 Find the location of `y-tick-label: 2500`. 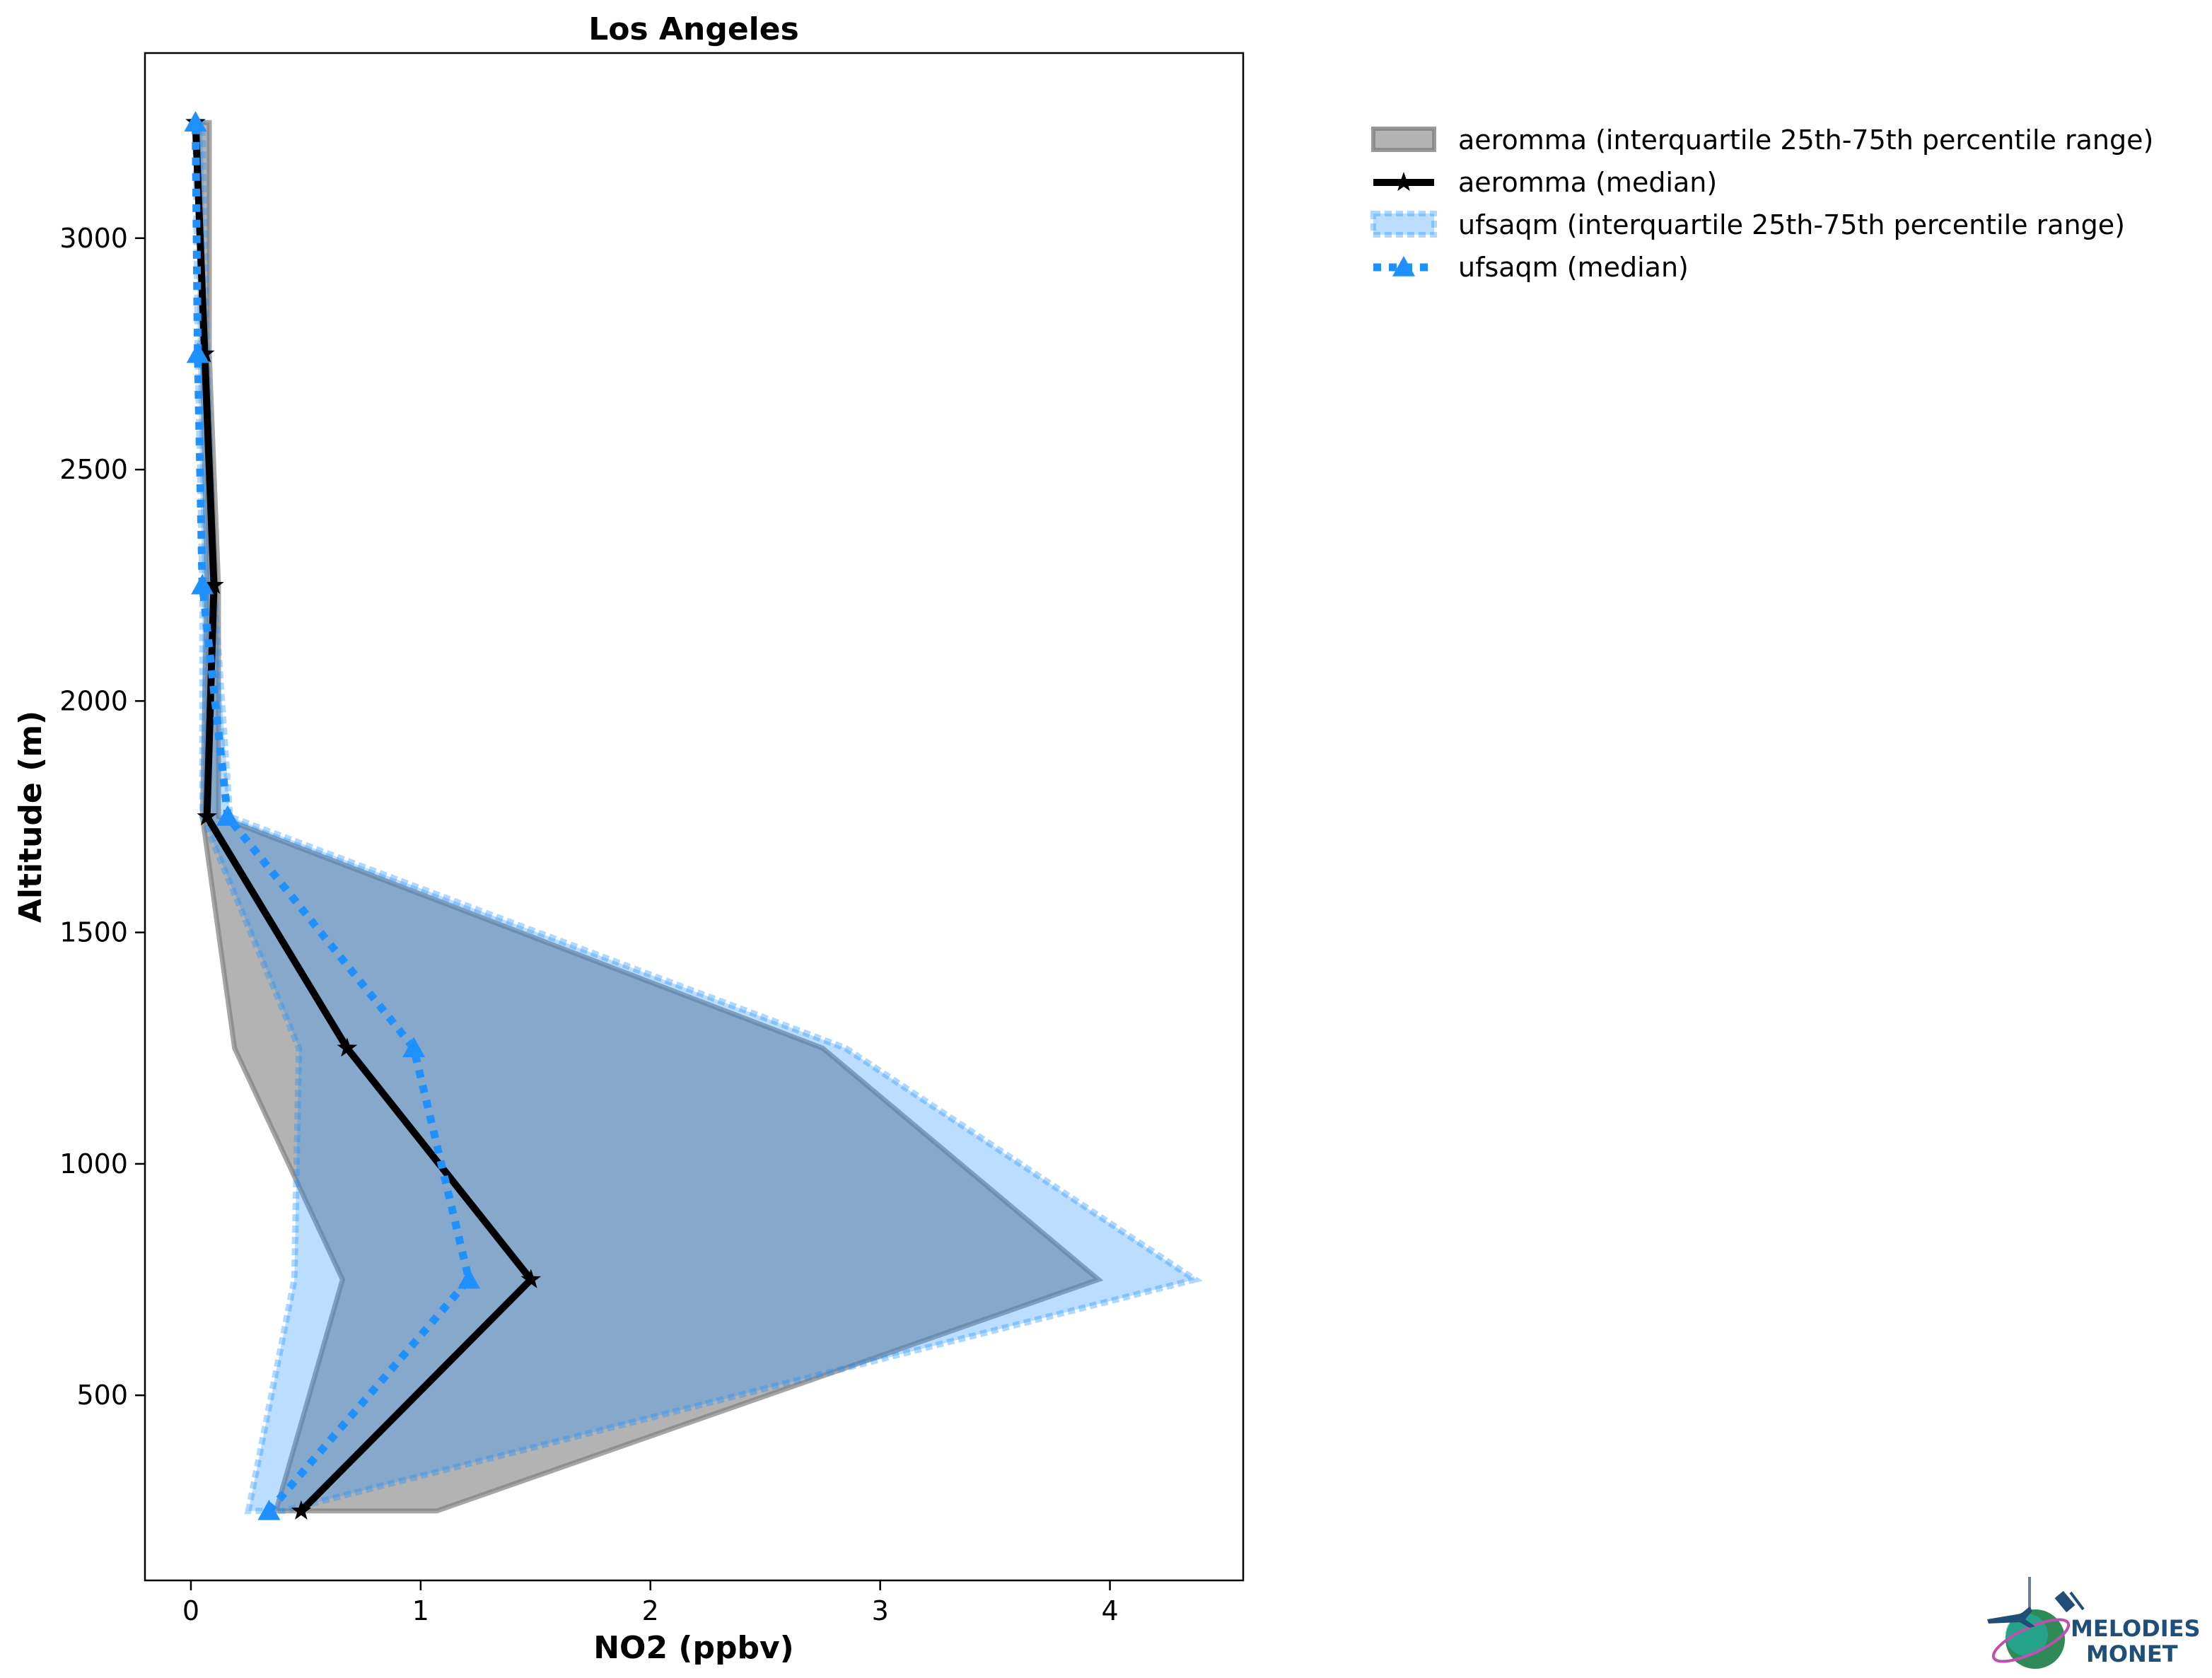

y-tick-label: 2500 is located at coordinates (93, 470).